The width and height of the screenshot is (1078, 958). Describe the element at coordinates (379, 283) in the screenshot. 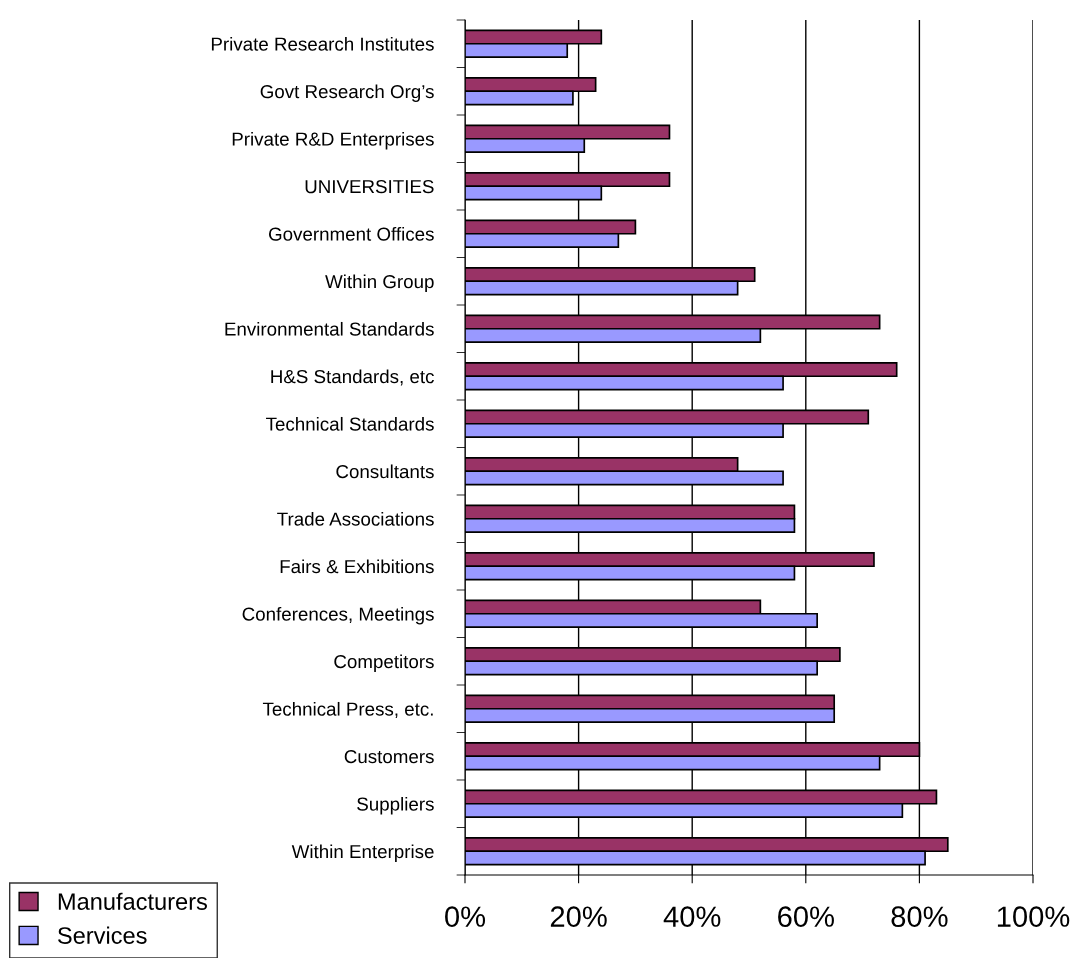

I see `y-tick-label: Within Group` at that location.